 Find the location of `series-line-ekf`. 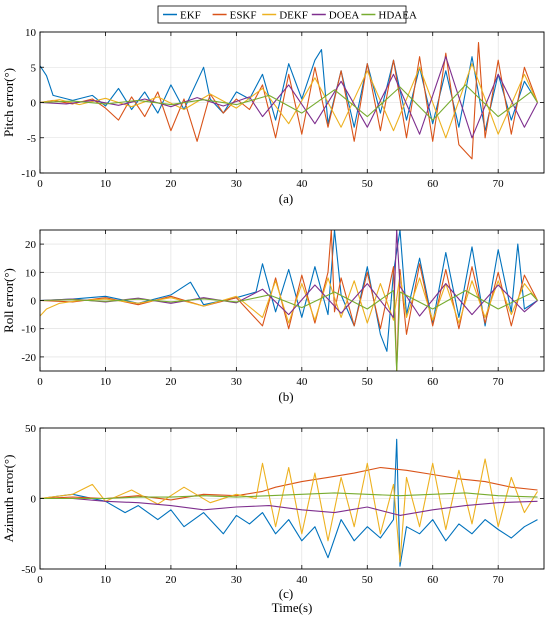

series-line-ekf is located at coordinates (289, 90).